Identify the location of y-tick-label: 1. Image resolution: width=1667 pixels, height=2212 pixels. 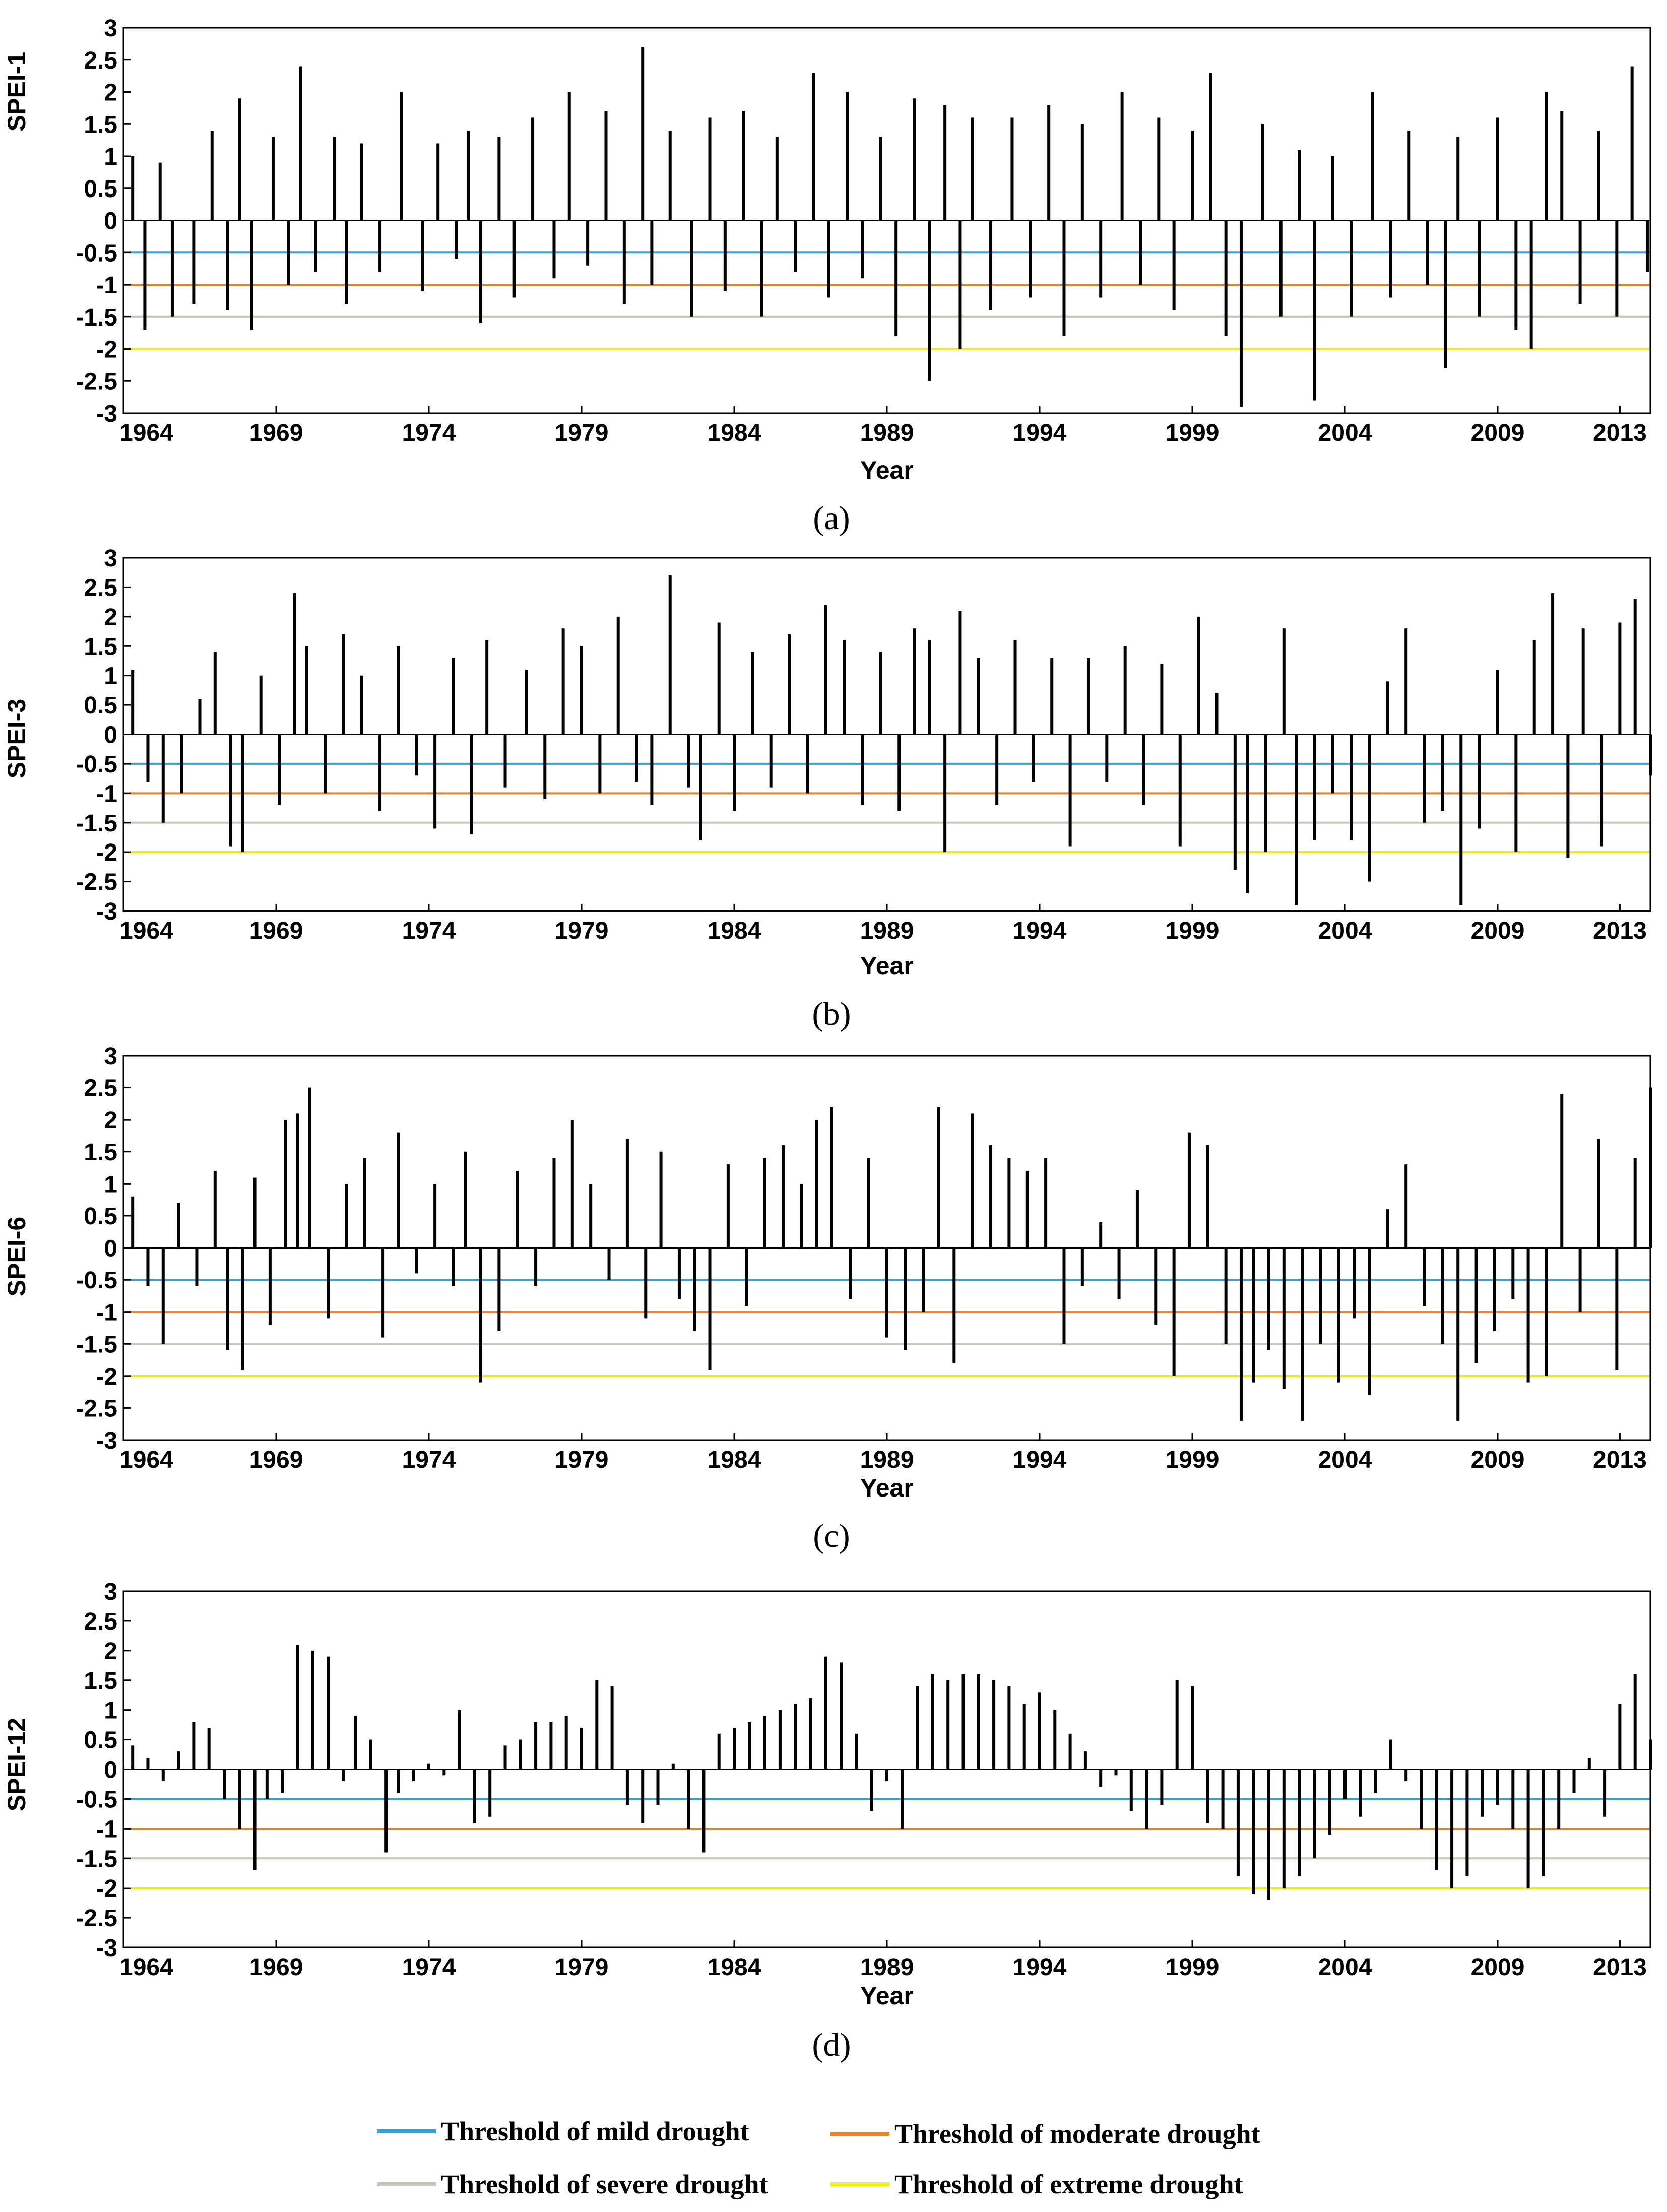
(110, 1711).